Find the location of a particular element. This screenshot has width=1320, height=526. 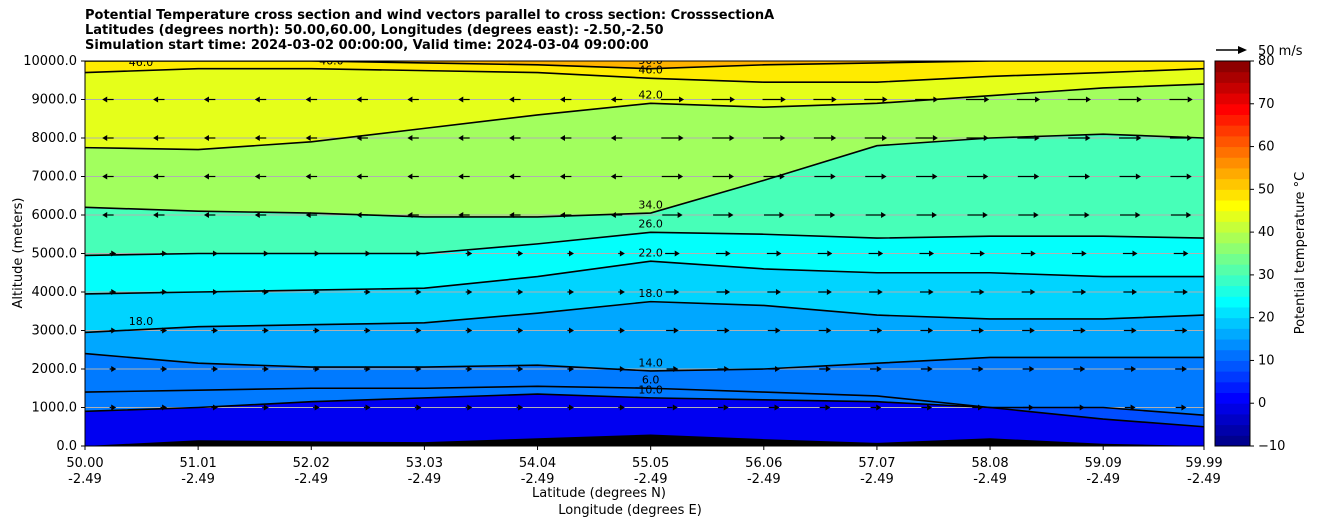

colorbar-tick-label-1: 0 is located at coordinates (1262, 403).